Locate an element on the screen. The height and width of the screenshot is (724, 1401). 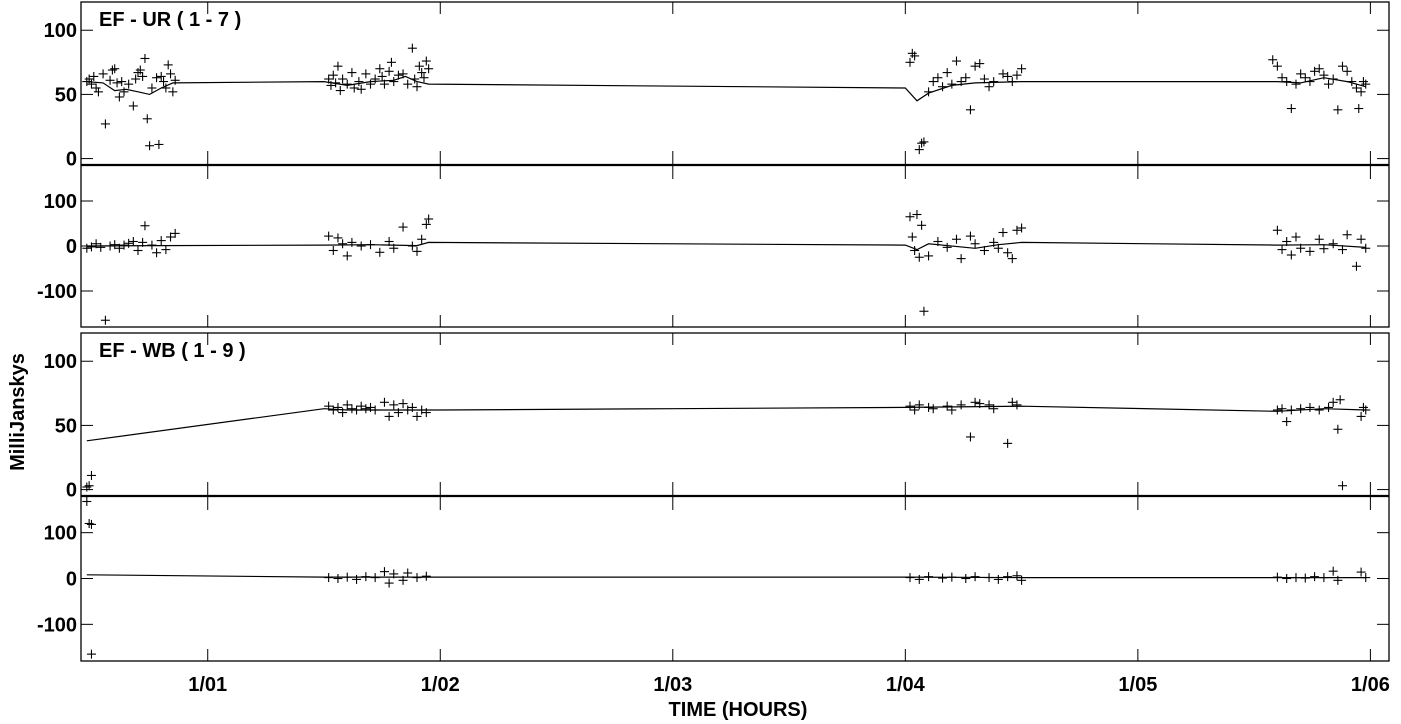
panel-title: EF - WB ( 1 - 9 ) is located at coordinates (172, 351).